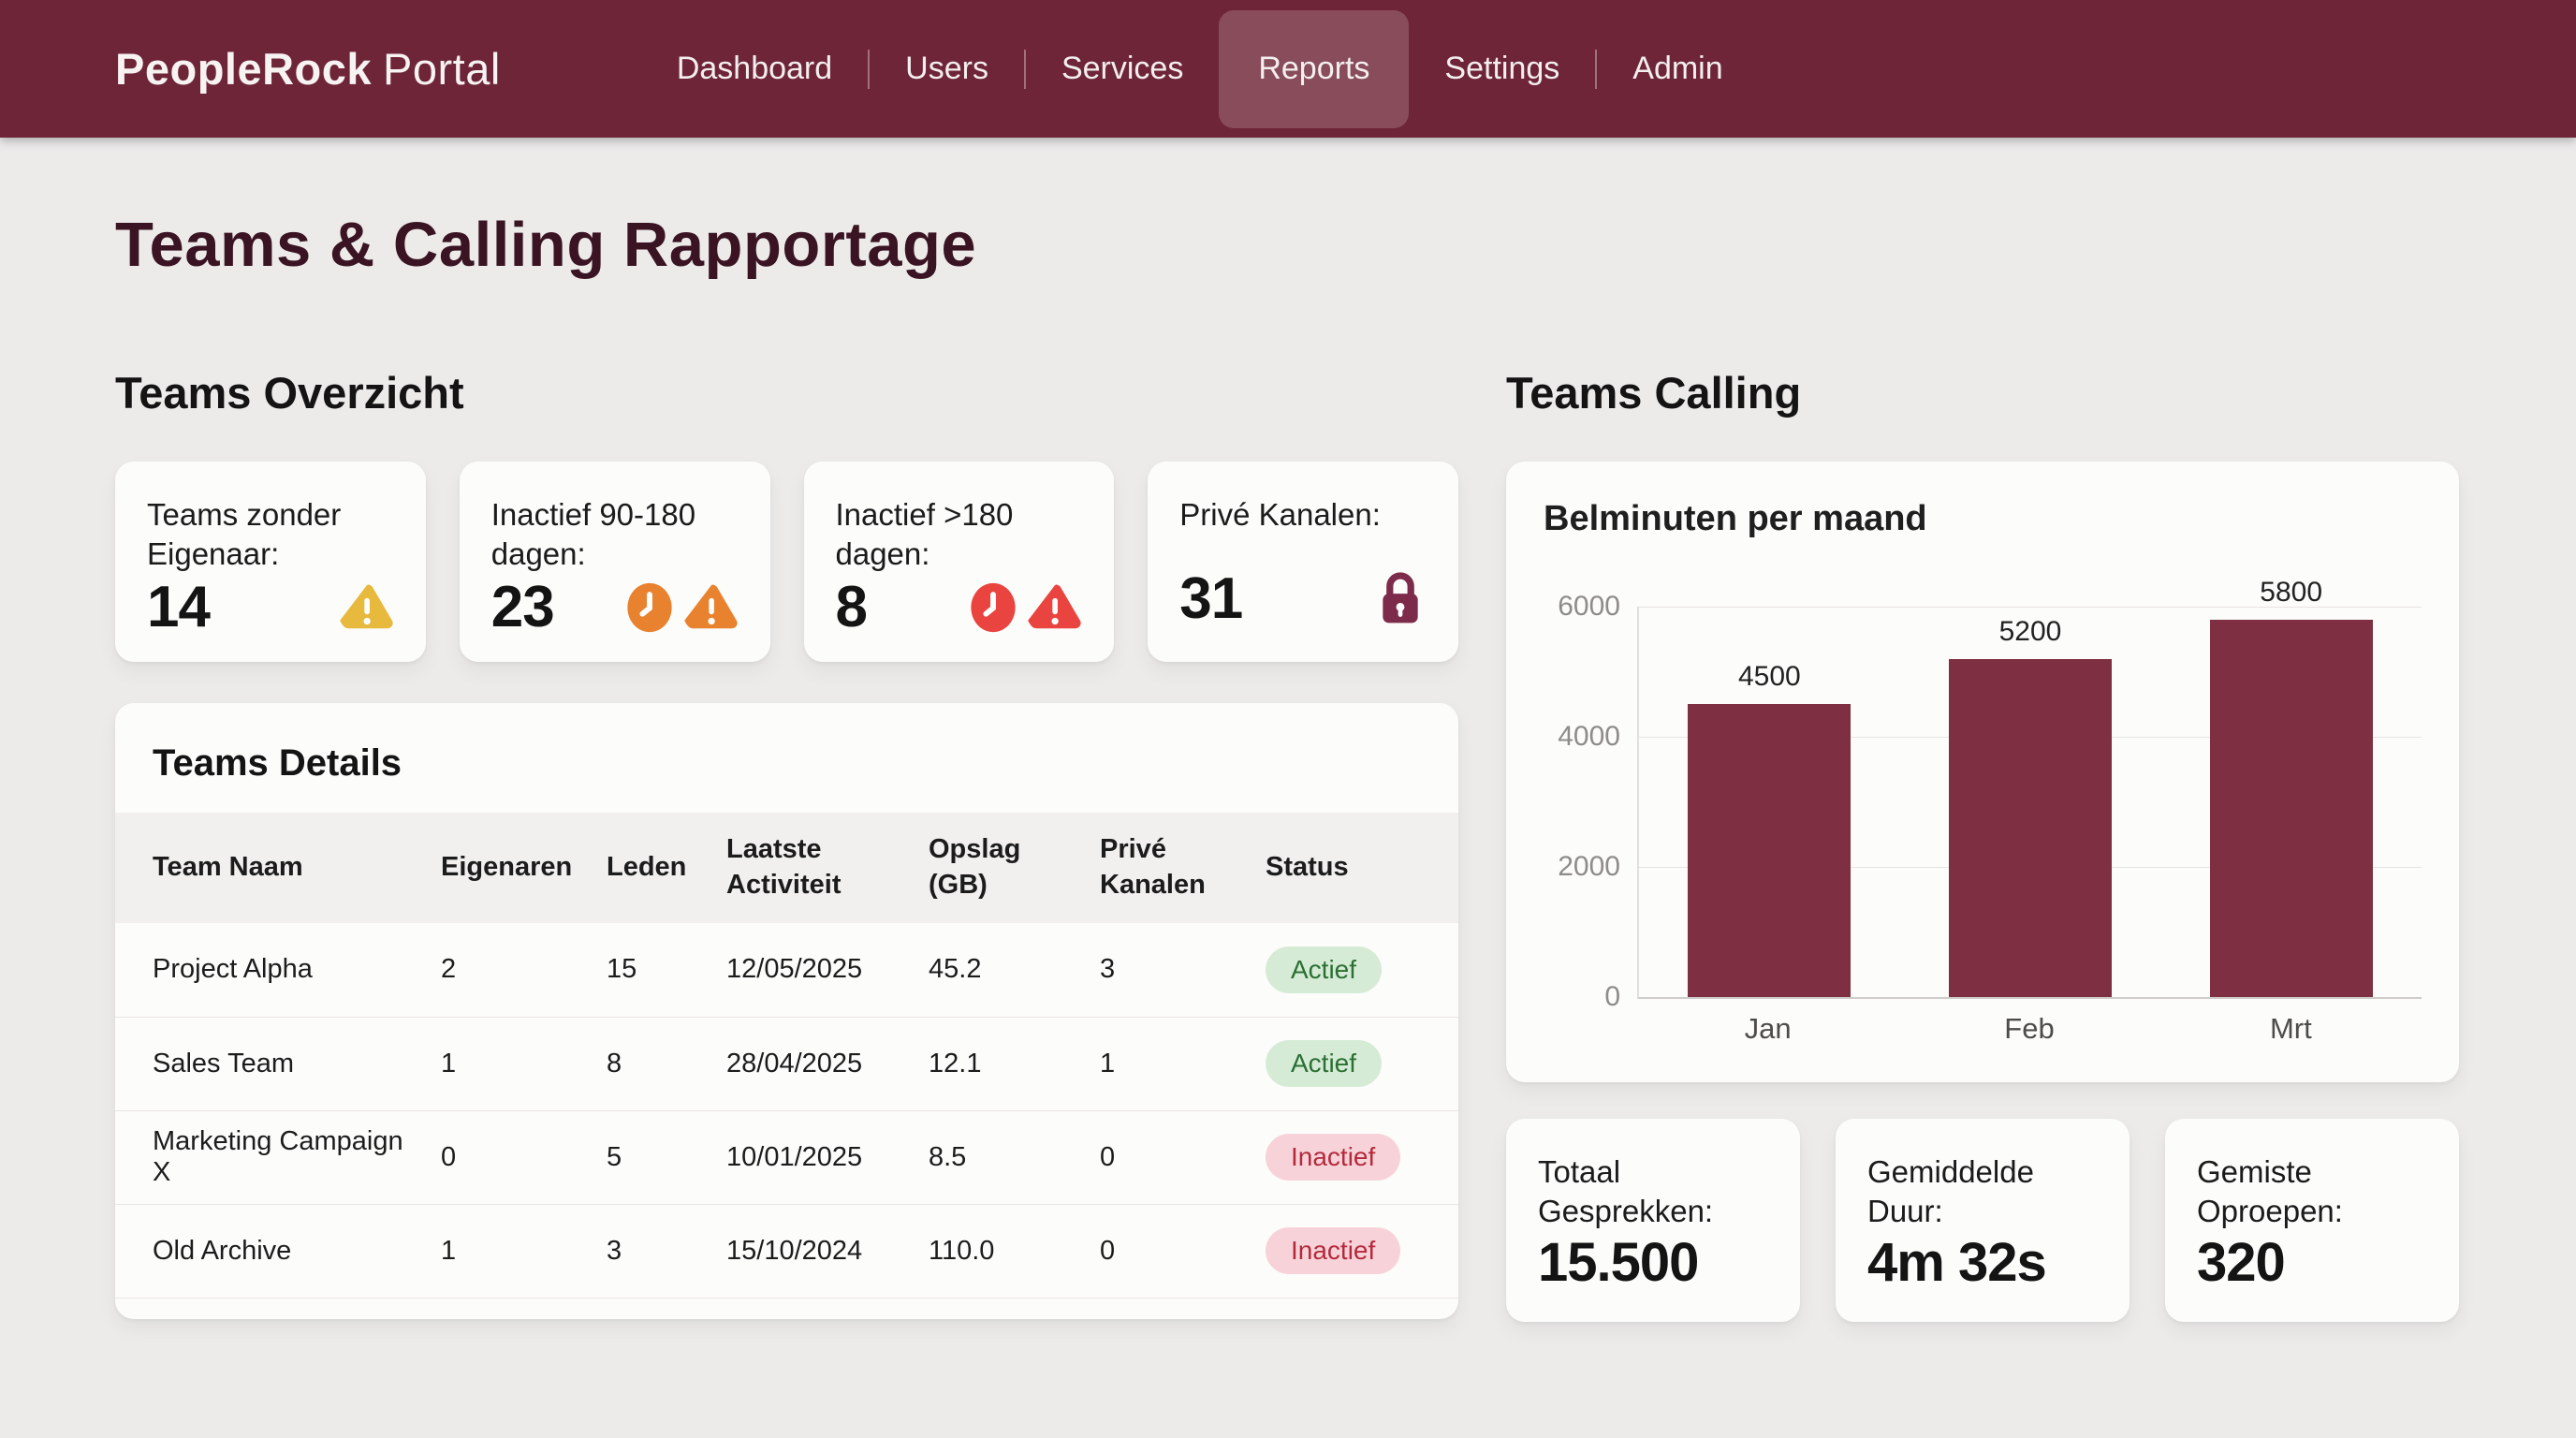  I want to click on stat-card-inactief-180: Inactief >180 dagen: 8, so click(959, 562).